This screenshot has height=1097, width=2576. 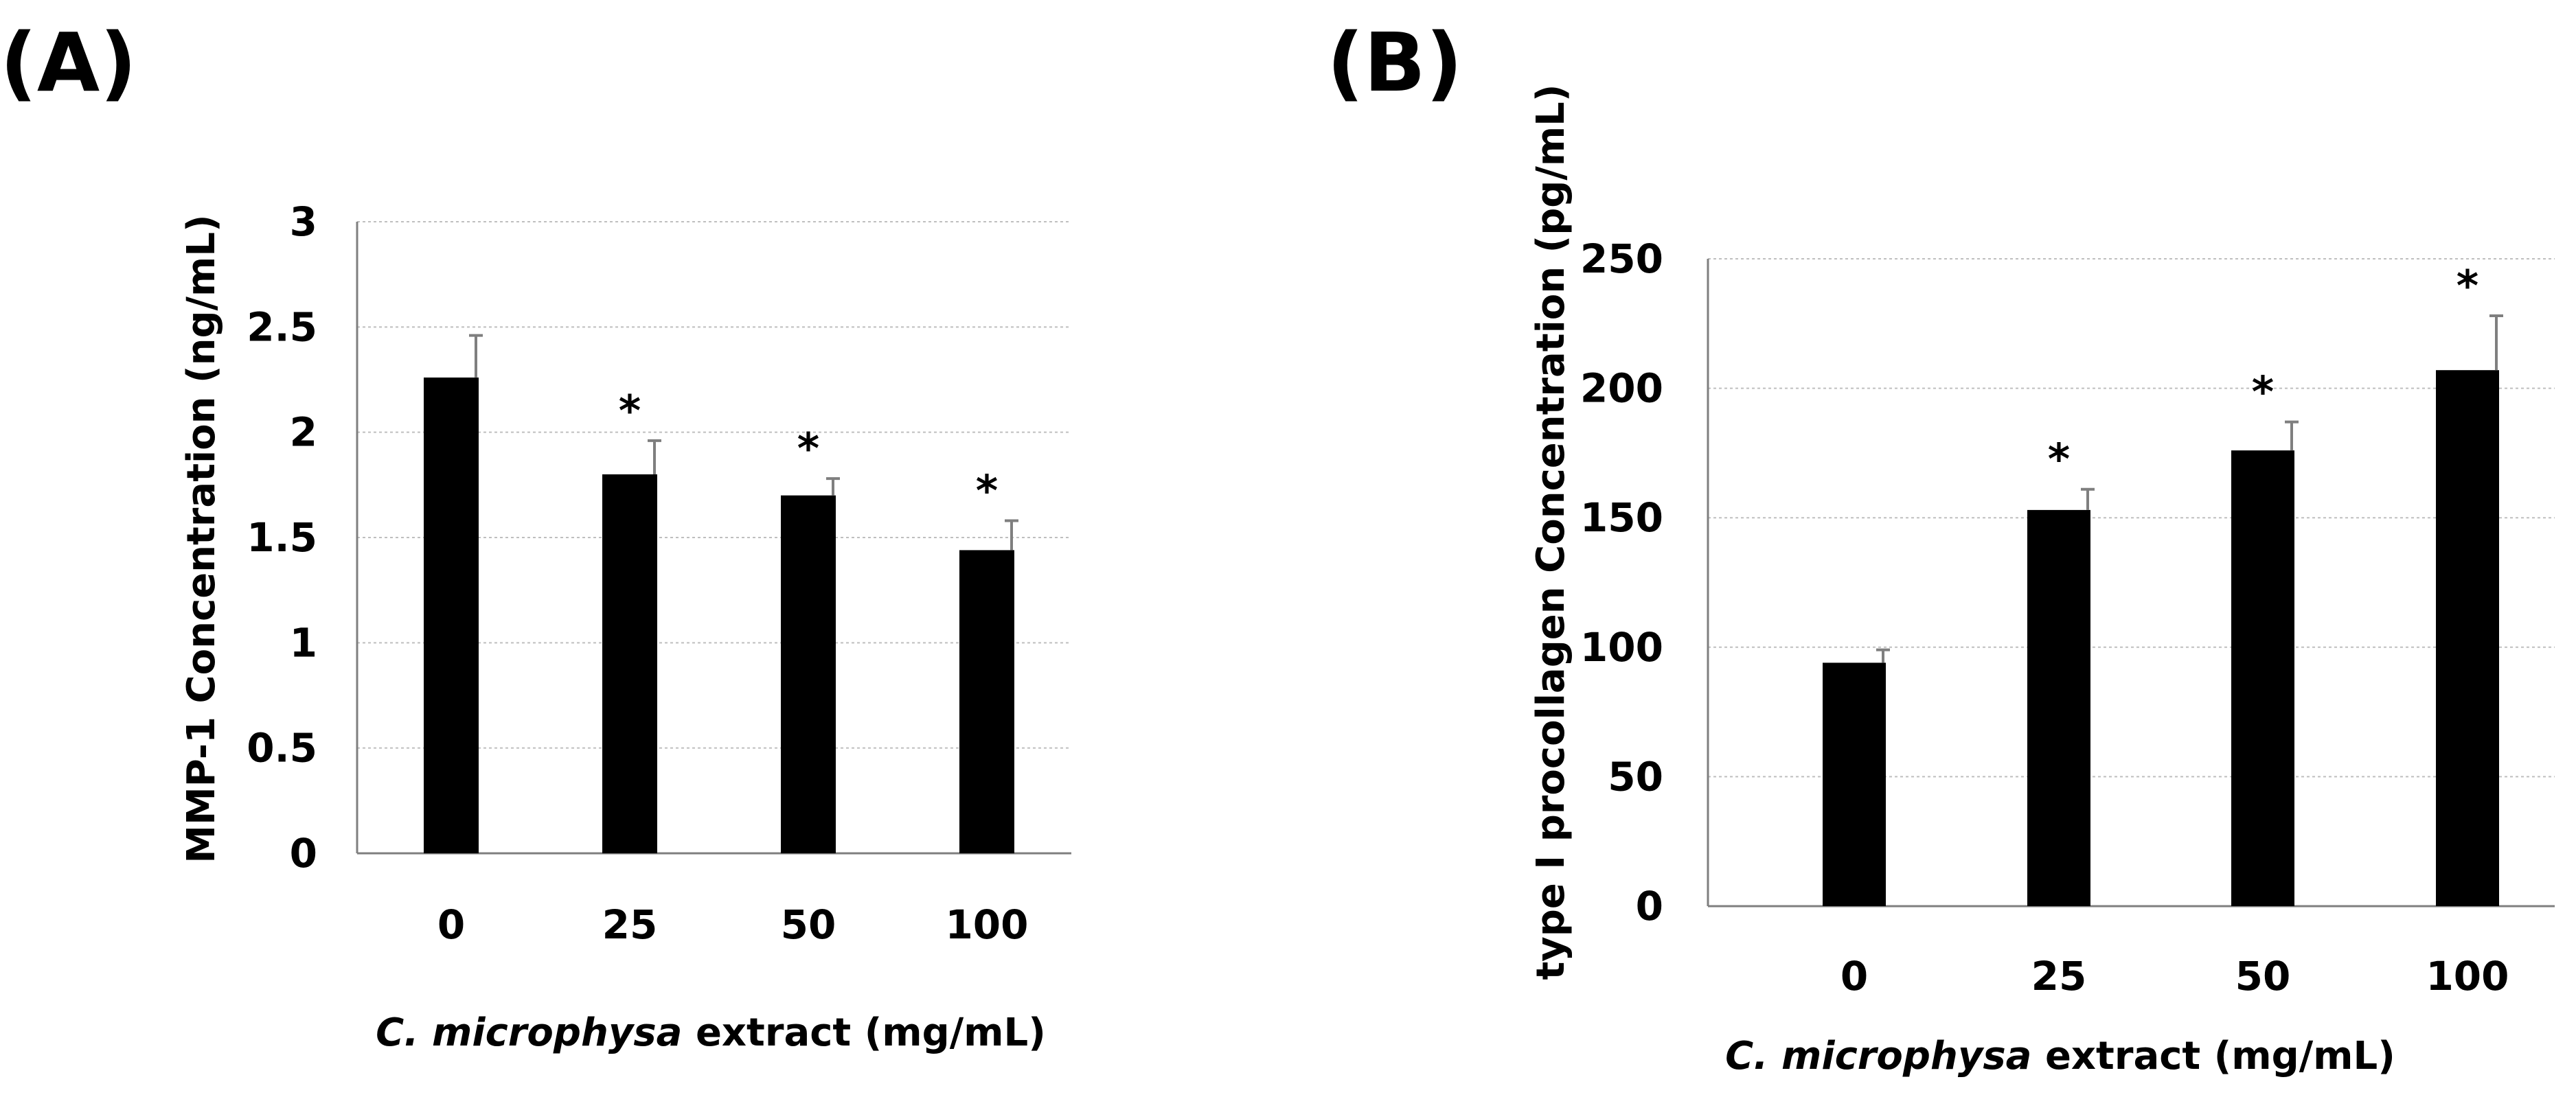 What do you see at coordinates (451, 924) in the screenshot?
I see `panel-a-x-tick-label: 0` at bounding box center [451, 924].